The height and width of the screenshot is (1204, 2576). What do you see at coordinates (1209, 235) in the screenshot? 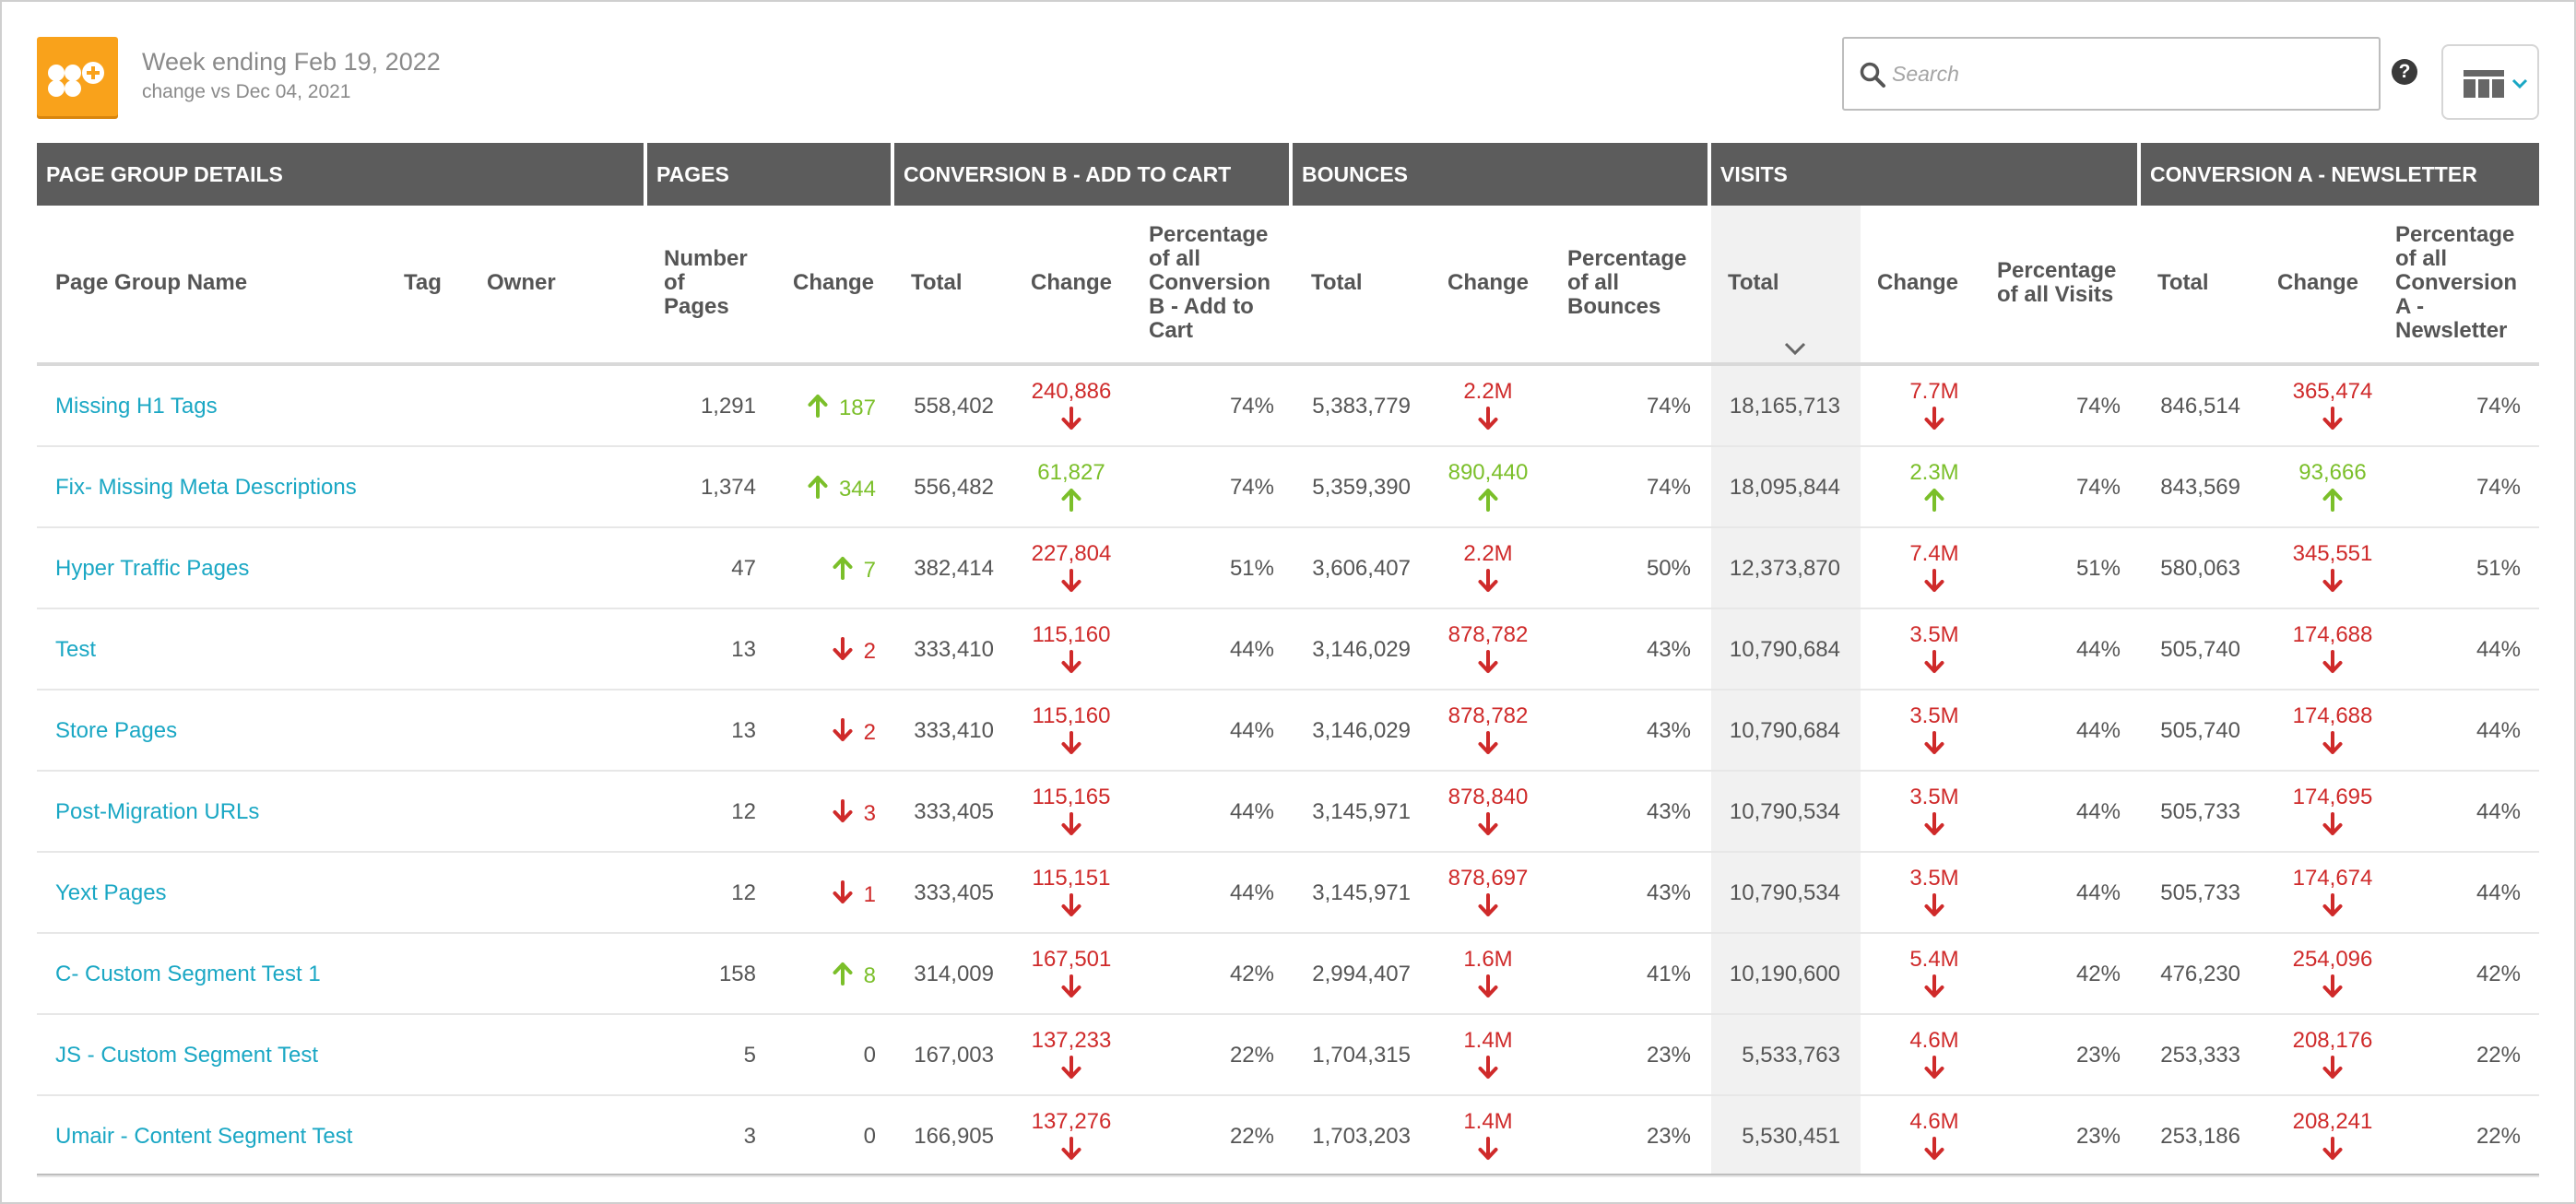
I see `column-header-line: Percentage` at bounding box center [1209, 235].